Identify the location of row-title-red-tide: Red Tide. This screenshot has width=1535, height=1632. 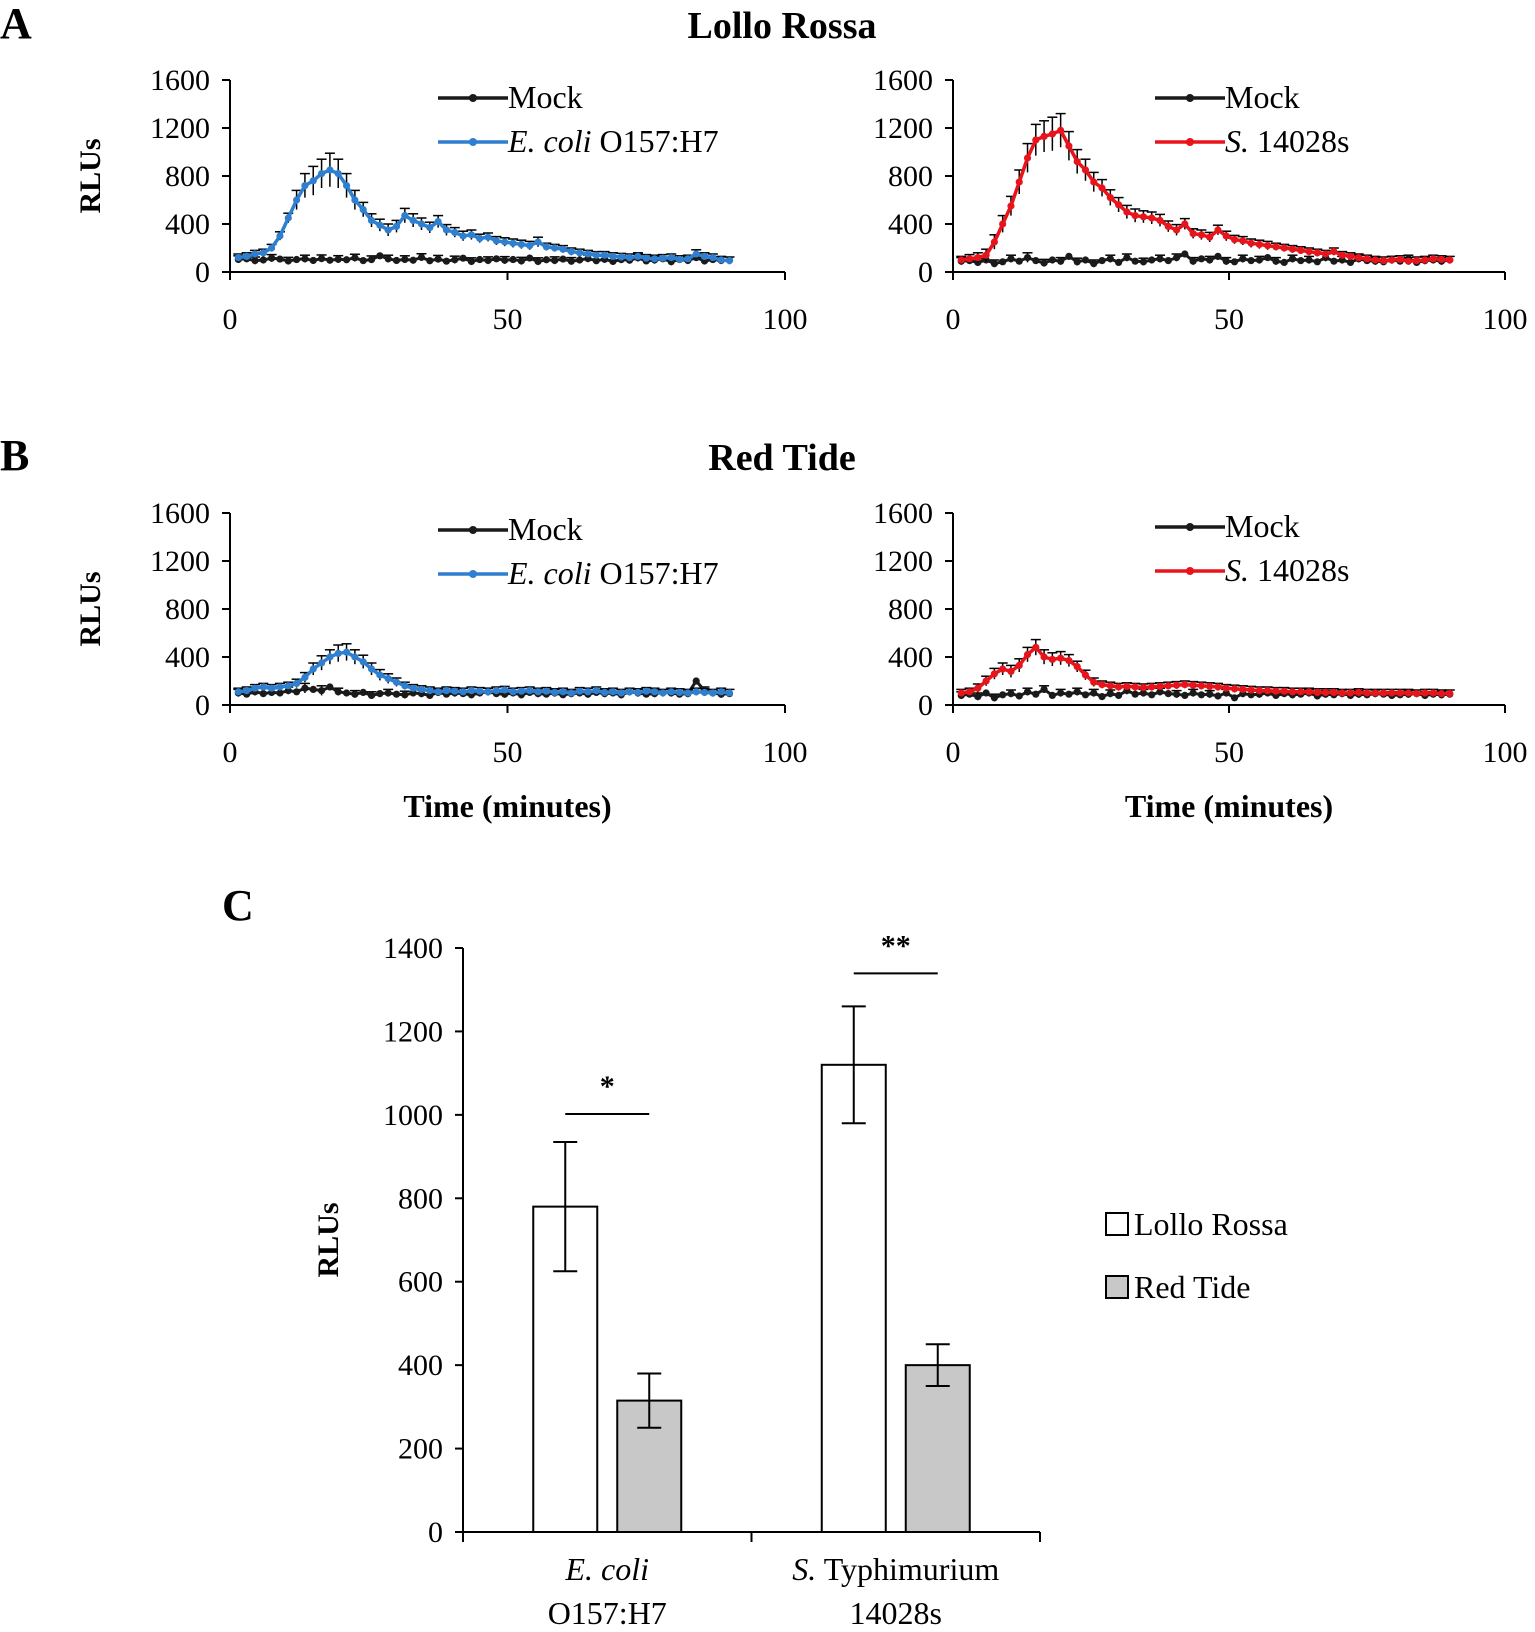
(781, 458).